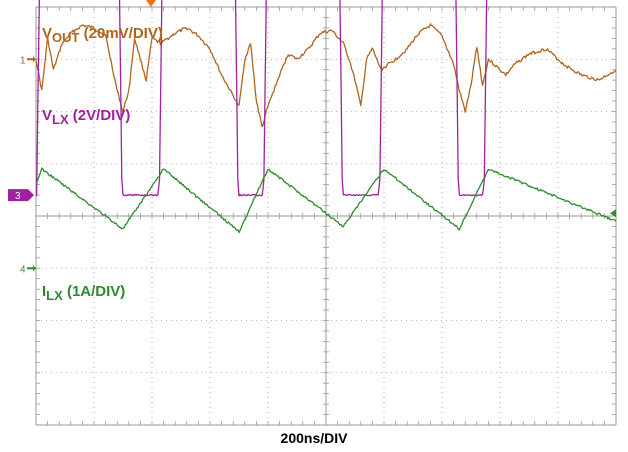 The image size is (628, 452). I want to click on channel-marker-label: 3, so click(18, 196).